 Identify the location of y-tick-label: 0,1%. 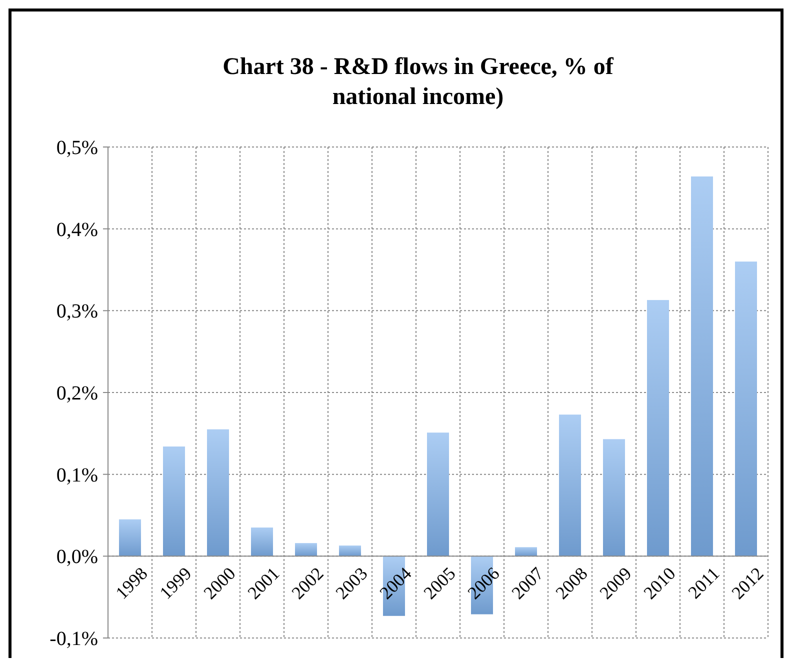
(77, 475).